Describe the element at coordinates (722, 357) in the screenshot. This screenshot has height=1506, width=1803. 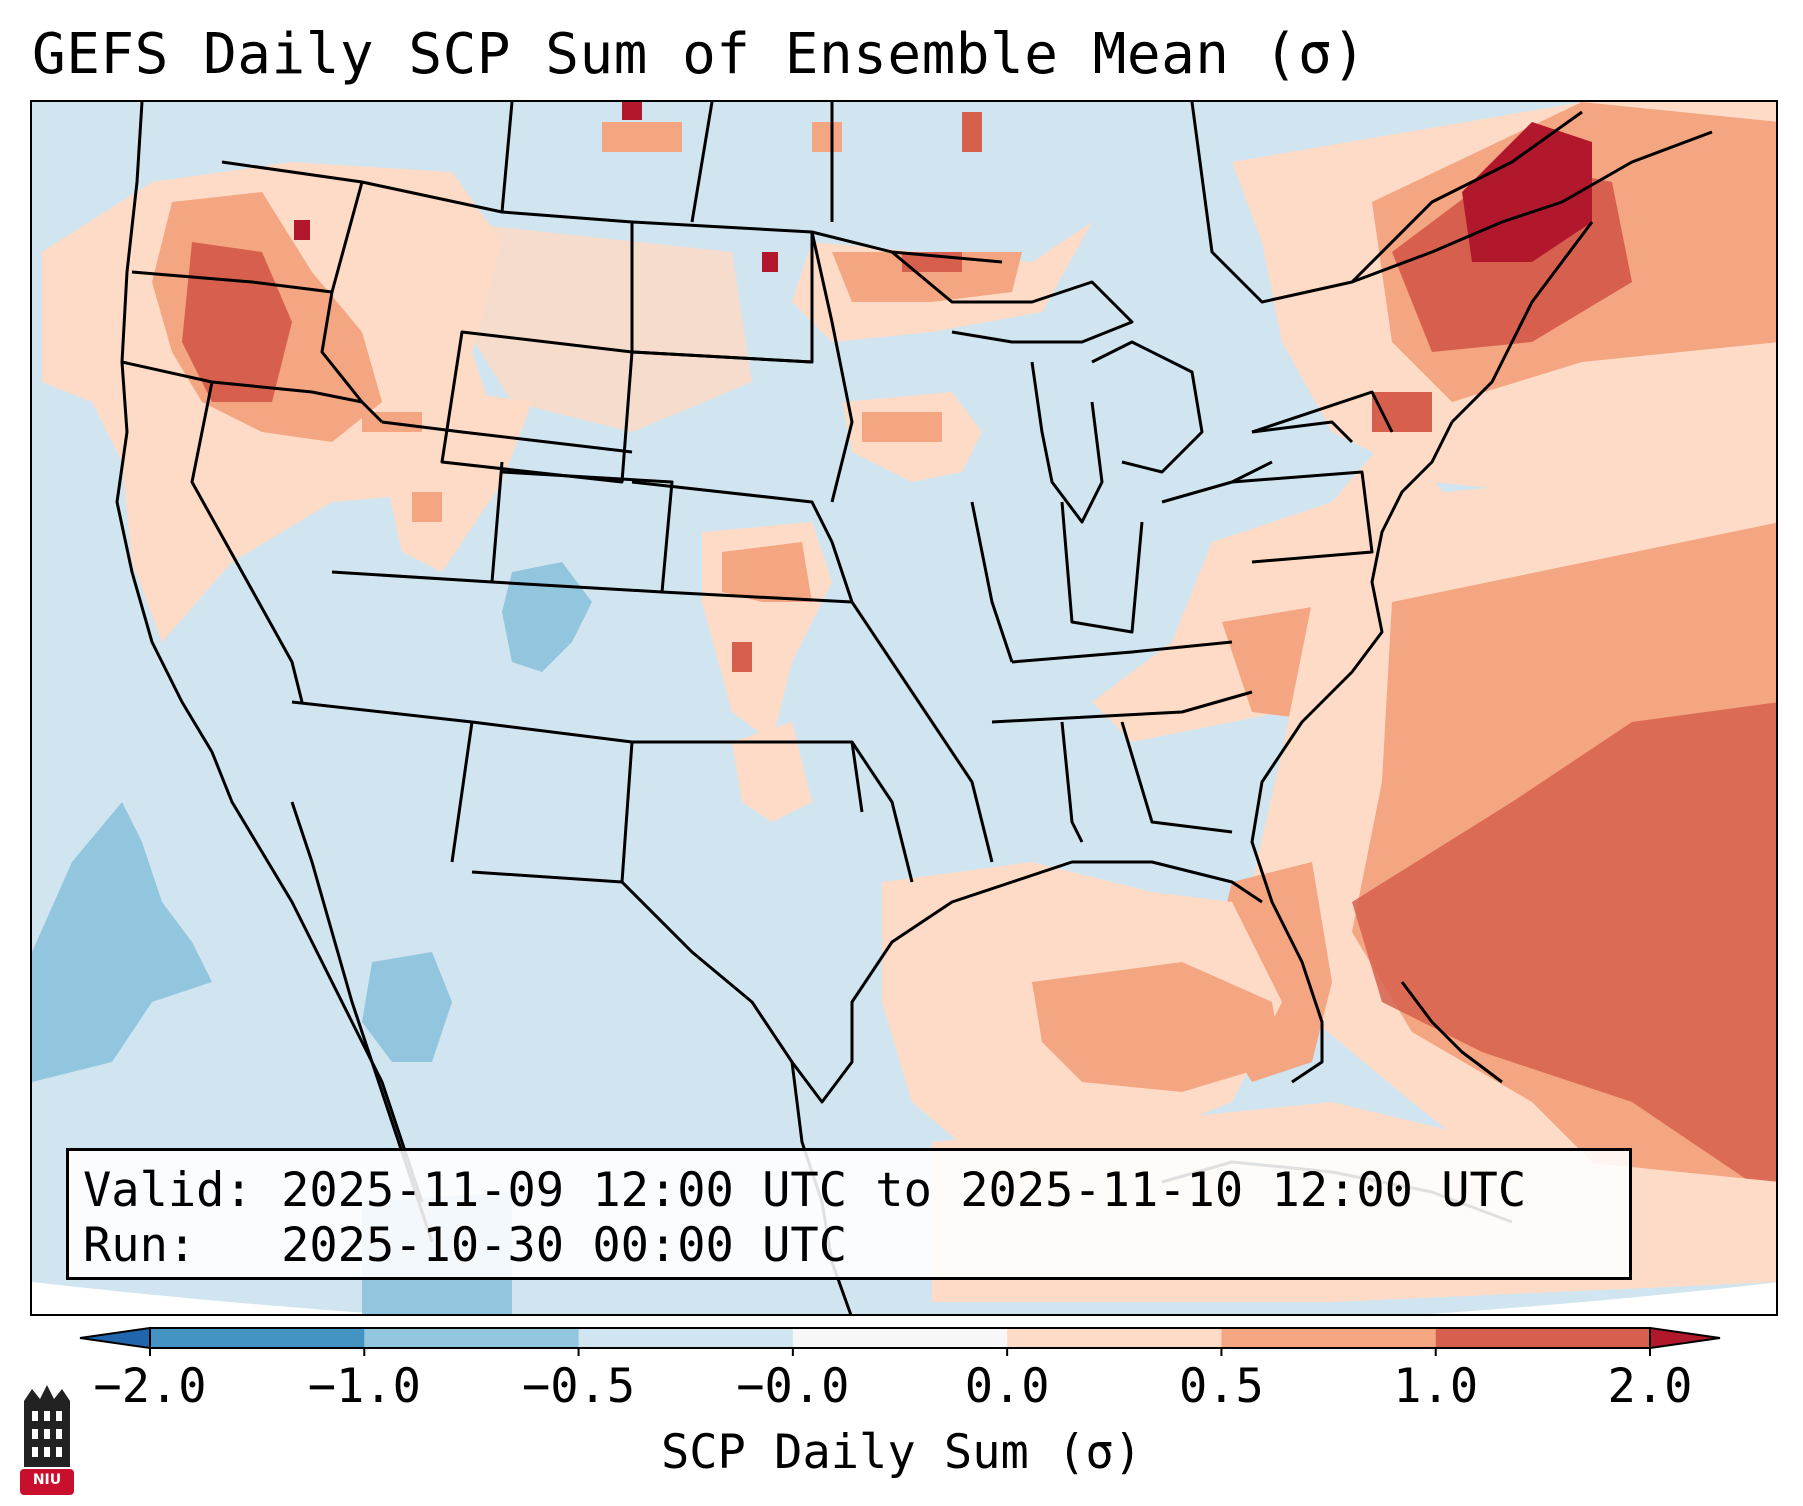
I see `border-nd-sd` at that location.